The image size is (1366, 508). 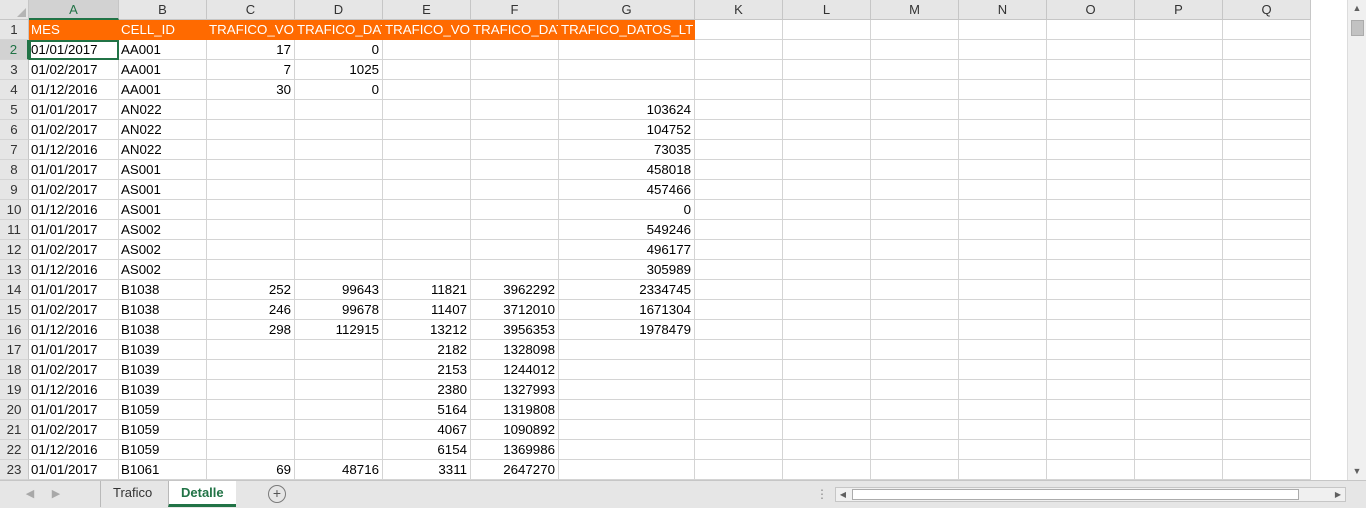 What do you see at coordinates (427, 310) in the screenshot?
I see `table-cell: 11407` at bounding box center [427, 310].